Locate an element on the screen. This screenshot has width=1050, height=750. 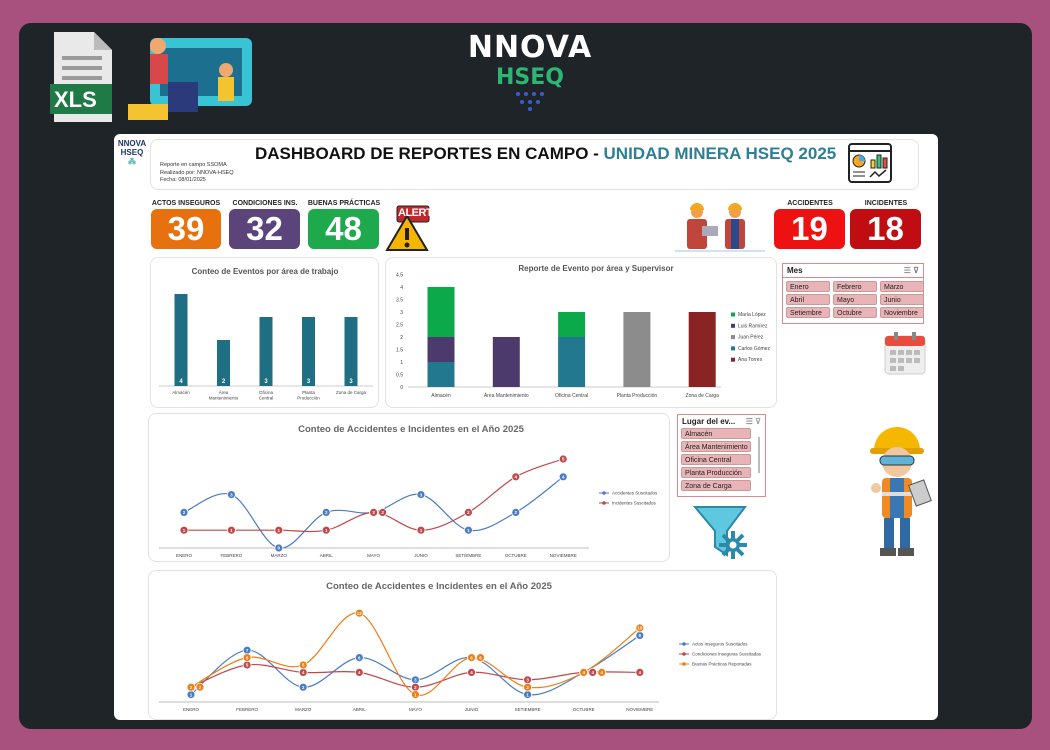
data-label: 0 is located at coordinates (279, 548).